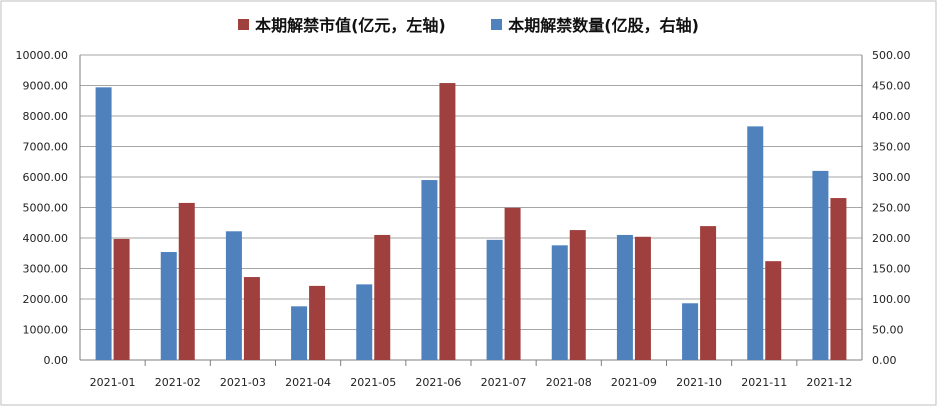  Describe the element at coordinates (243, 382) in the screenshot. I see `x-tick-label: 2021-03` at that location.